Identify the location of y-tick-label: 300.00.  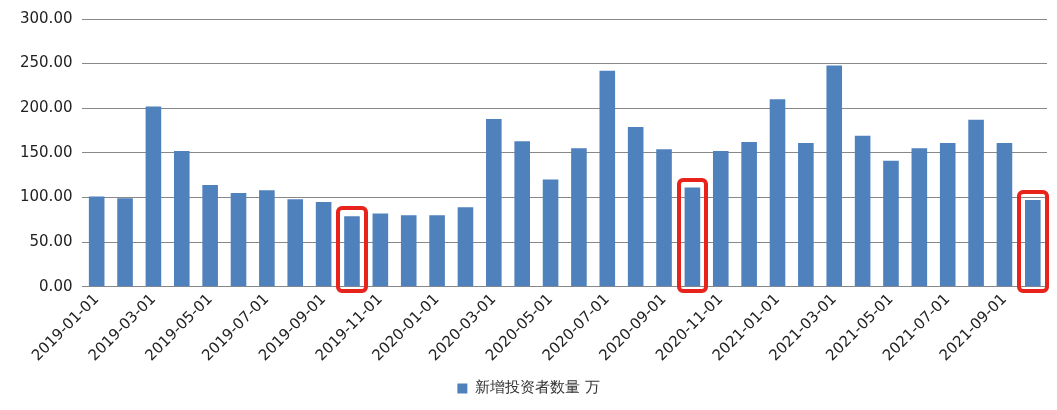
(46, 17).